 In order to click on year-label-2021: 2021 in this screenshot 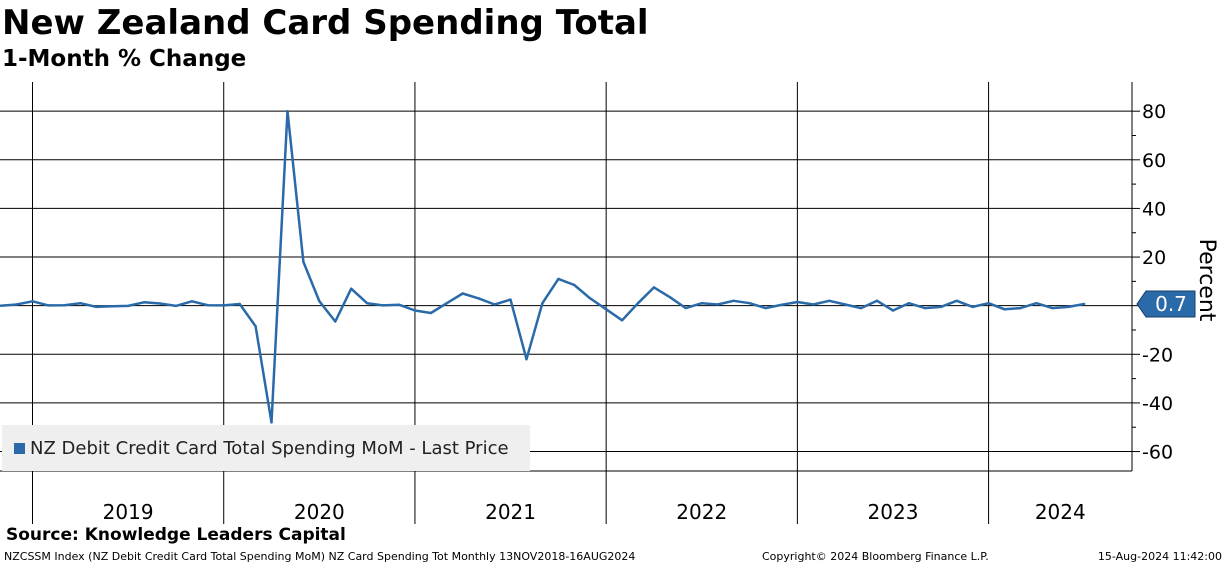, I will do `click(510, 512)`.